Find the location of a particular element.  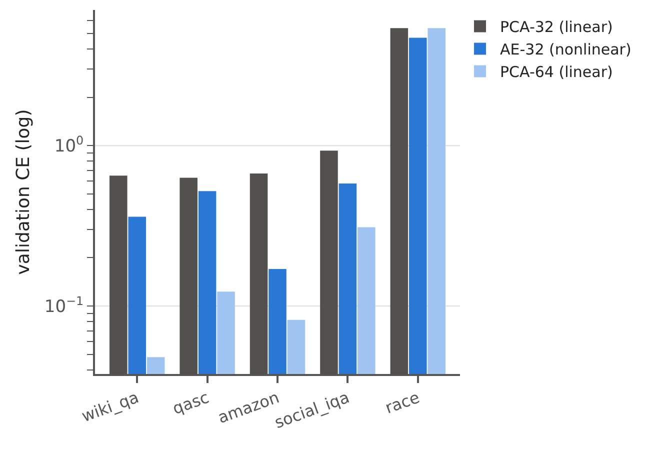

legend-label: AE-32 (nonlinear) is located at coordinates (566, 49).